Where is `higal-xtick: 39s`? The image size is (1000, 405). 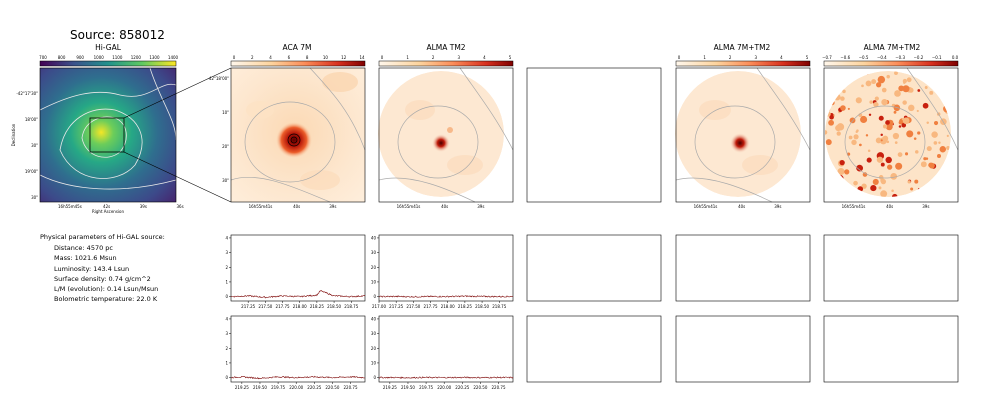
higal-xtick: 39s is located at coordinates (143, 206).